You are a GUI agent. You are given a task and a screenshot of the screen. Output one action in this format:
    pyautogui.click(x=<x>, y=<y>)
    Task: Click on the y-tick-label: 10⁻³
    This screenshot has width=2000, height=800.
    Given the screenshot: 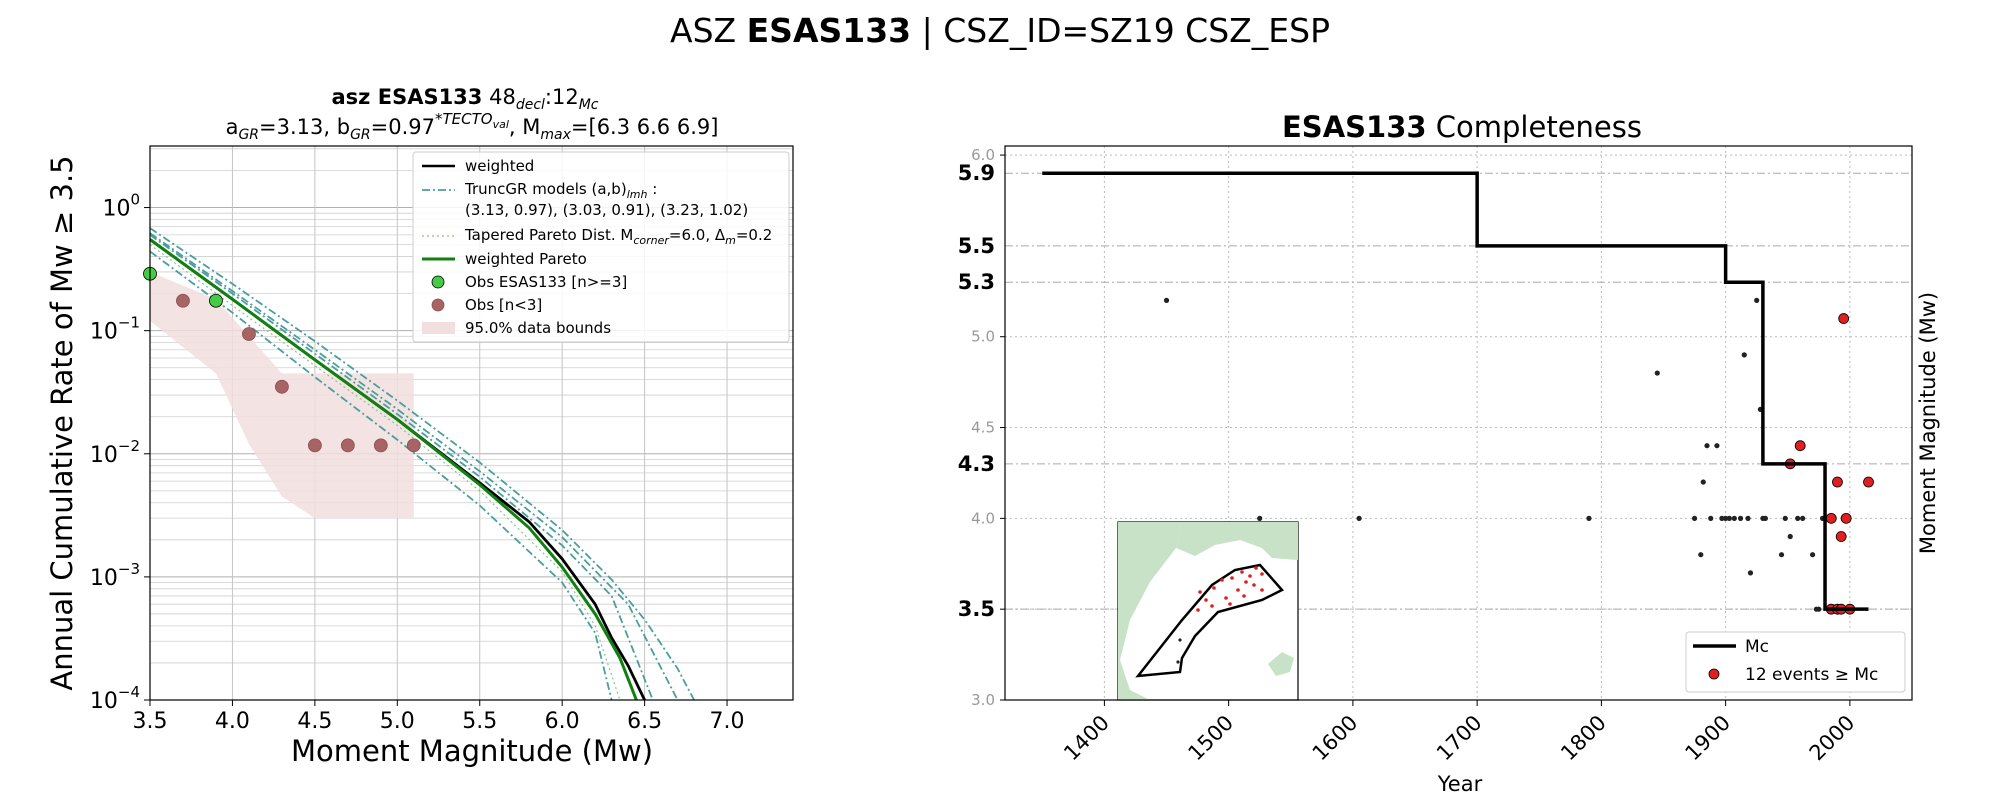 What is the action you would take?
    pyautogui.click(x=115, y=575)
    